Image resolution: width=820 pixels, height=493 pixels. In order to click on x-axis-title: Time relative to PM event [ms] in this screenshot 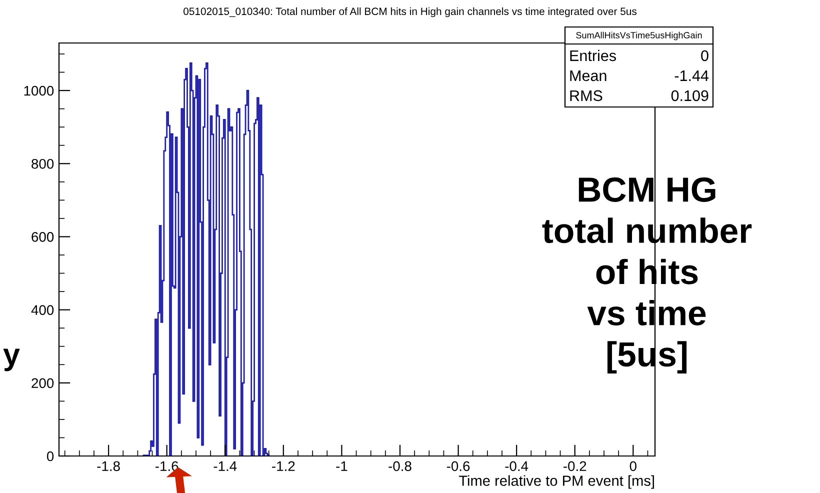, I will do `click(556, 482)`.